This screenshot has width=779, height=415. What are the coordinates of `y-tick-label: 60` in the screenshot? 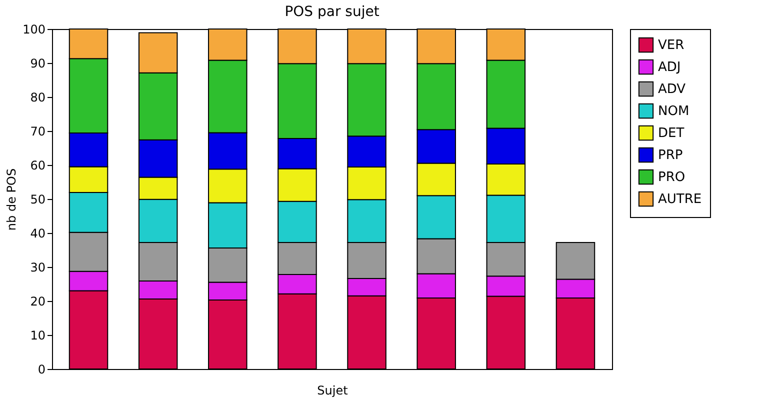 It's located at (38, 165).